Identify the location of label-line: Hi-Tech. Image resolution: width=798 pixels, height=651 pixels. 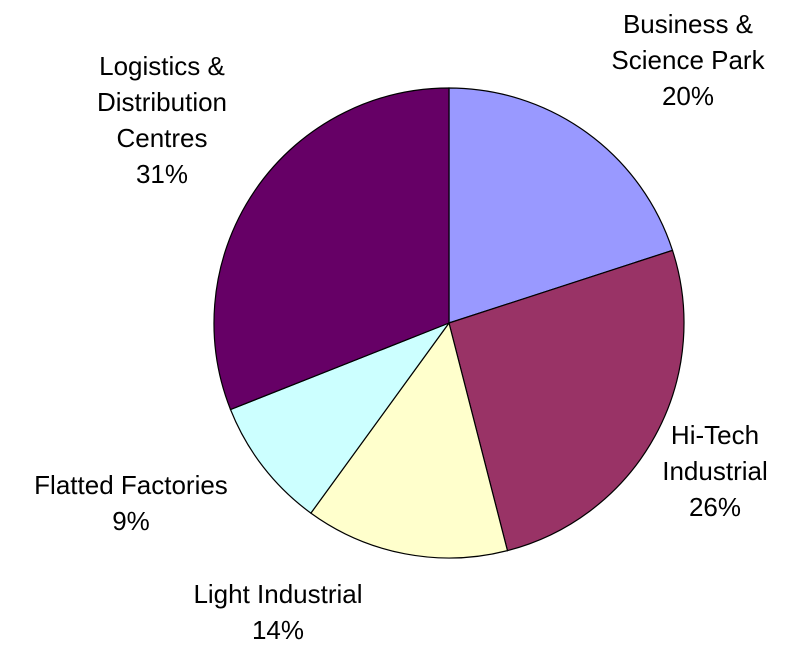
(715, 435).